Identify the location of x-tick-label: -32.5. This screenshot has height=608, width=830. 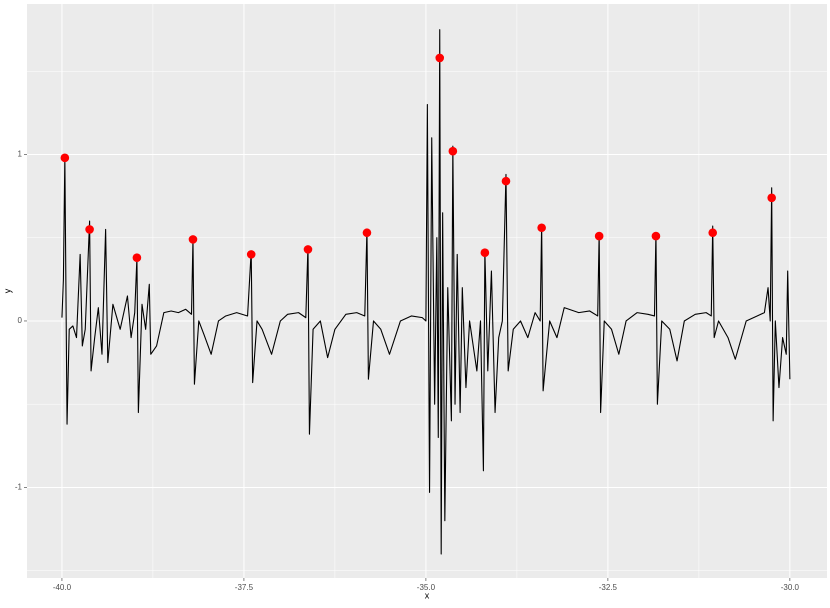
(608, 587).